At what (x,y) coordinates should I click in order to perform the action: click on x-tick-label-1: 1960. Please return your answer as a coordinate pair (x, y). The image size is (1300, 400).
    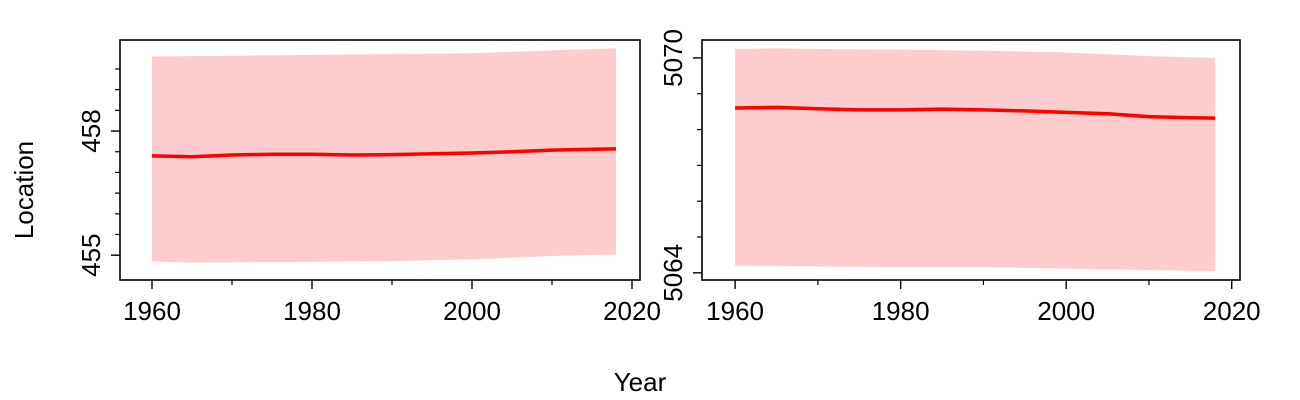
    Looking at the image, I should click on (152, 311).